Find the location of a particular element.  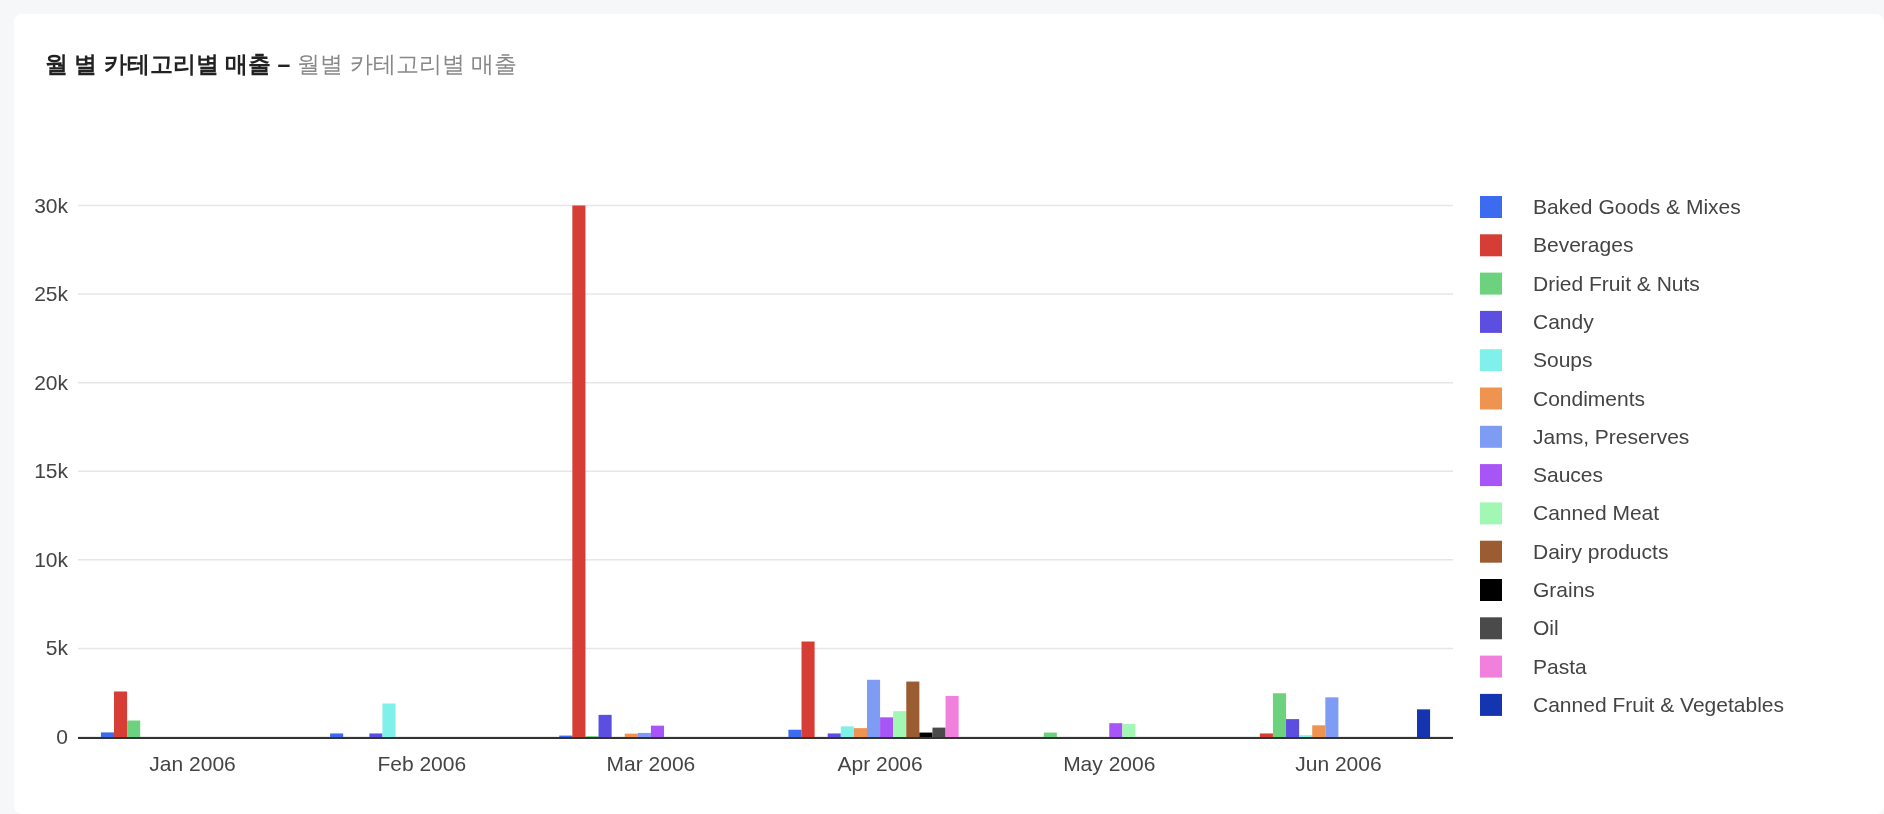

chart-title: 월 별 카테고리별 매출 – is located at coordinates (168, 64).